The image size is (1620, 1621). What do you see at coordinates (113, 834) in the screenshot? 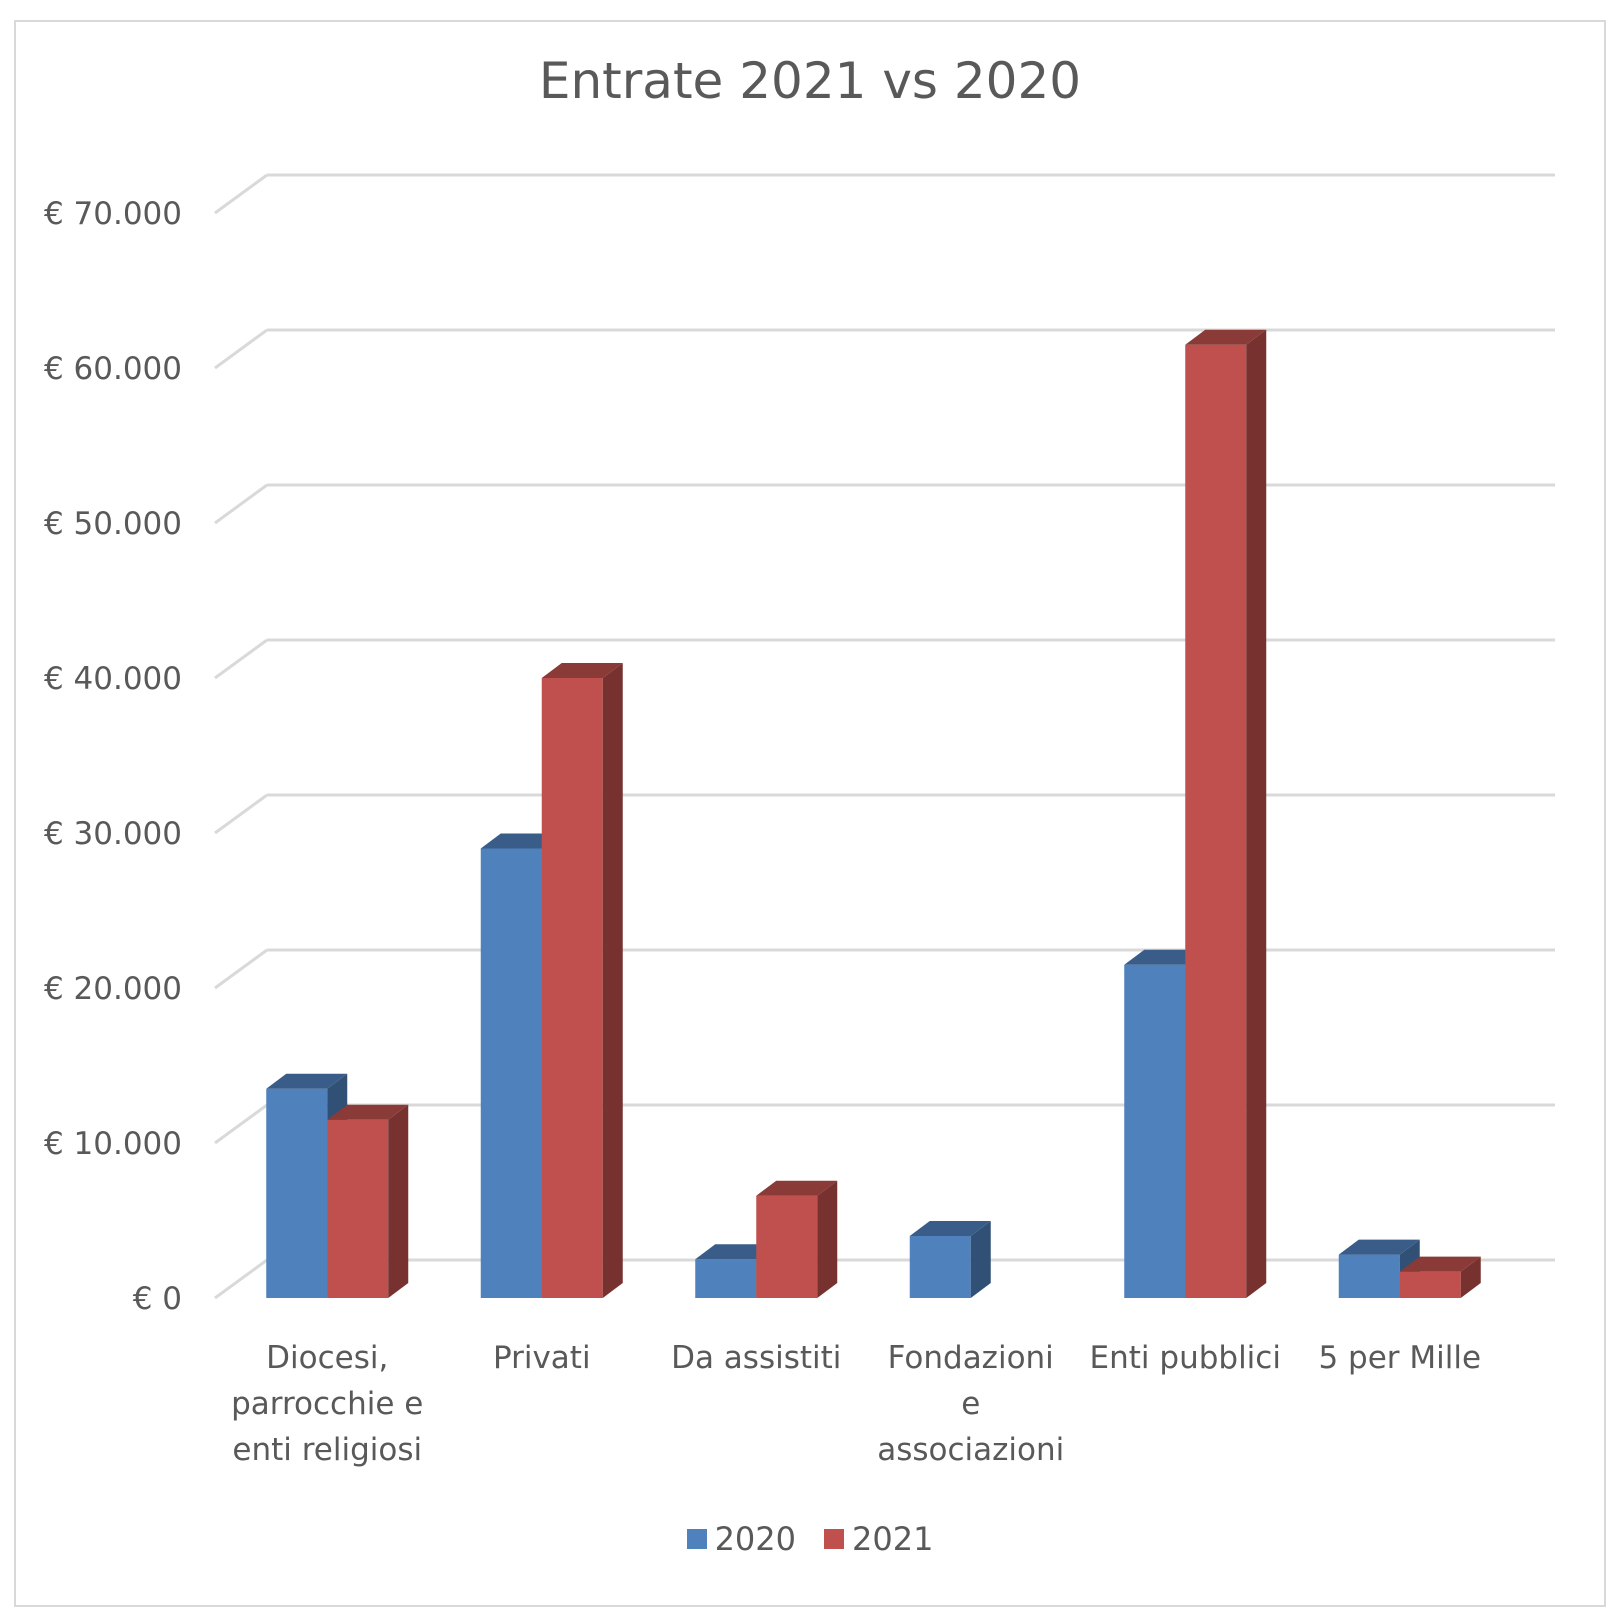
I see `y-tick-label: € 30.000` at bounding box center [113, 834].